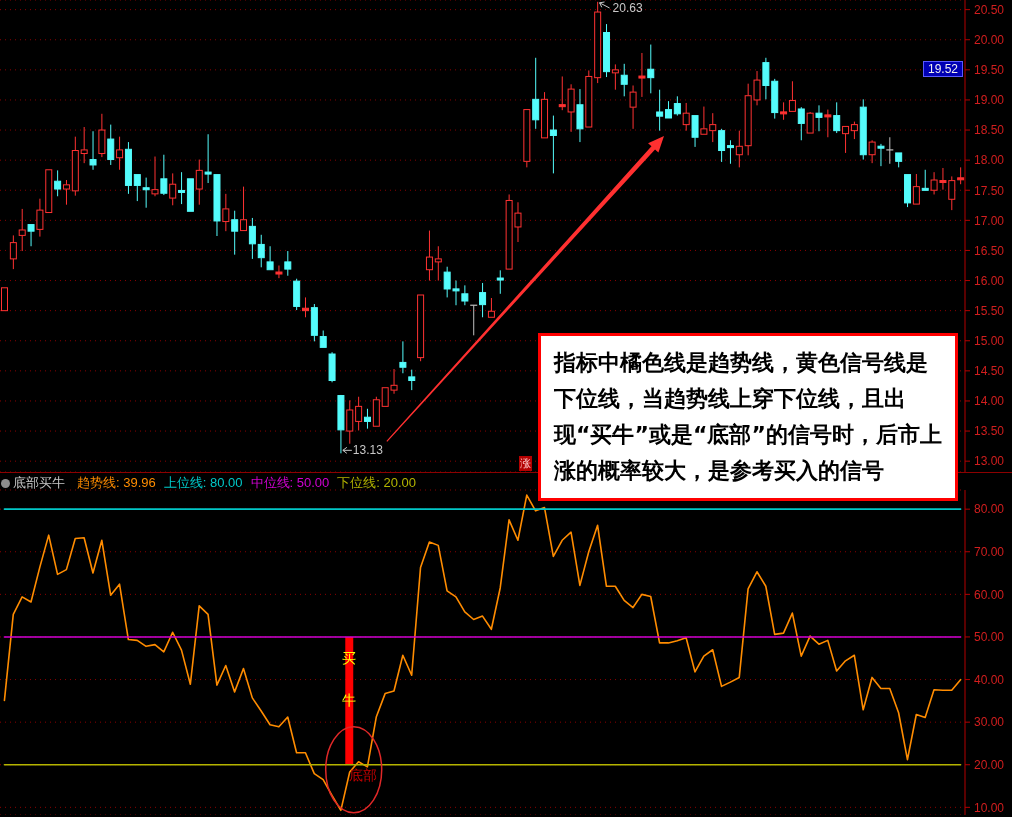 The width and height of the screenshot is (1012, 817). I want to click on y-tick-label: 18.00, so click(989, 160).